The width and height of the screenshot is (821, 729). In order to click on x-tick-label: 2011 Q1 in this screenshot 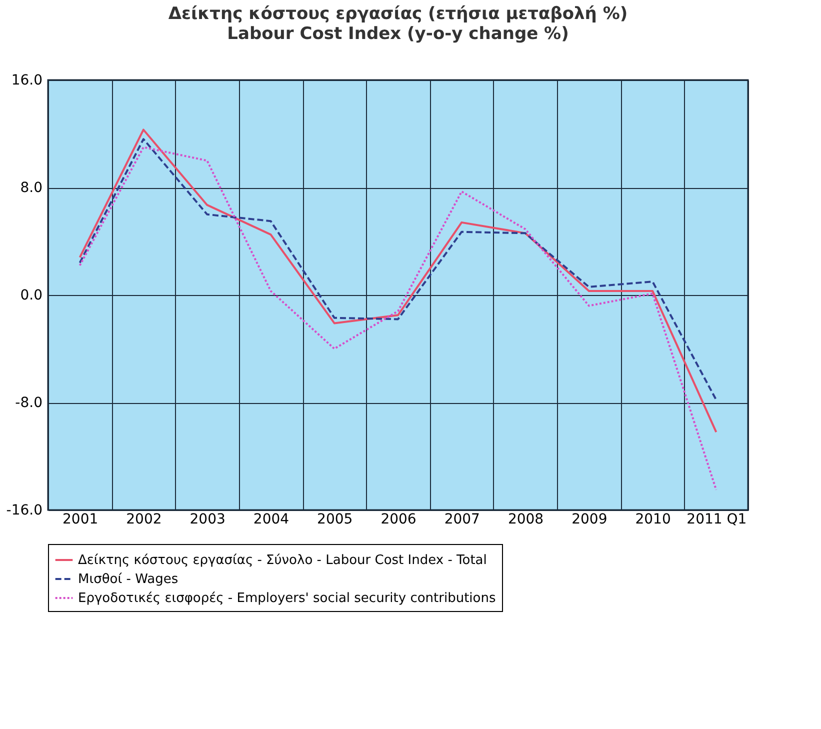, I will do `click(716, 520)`.